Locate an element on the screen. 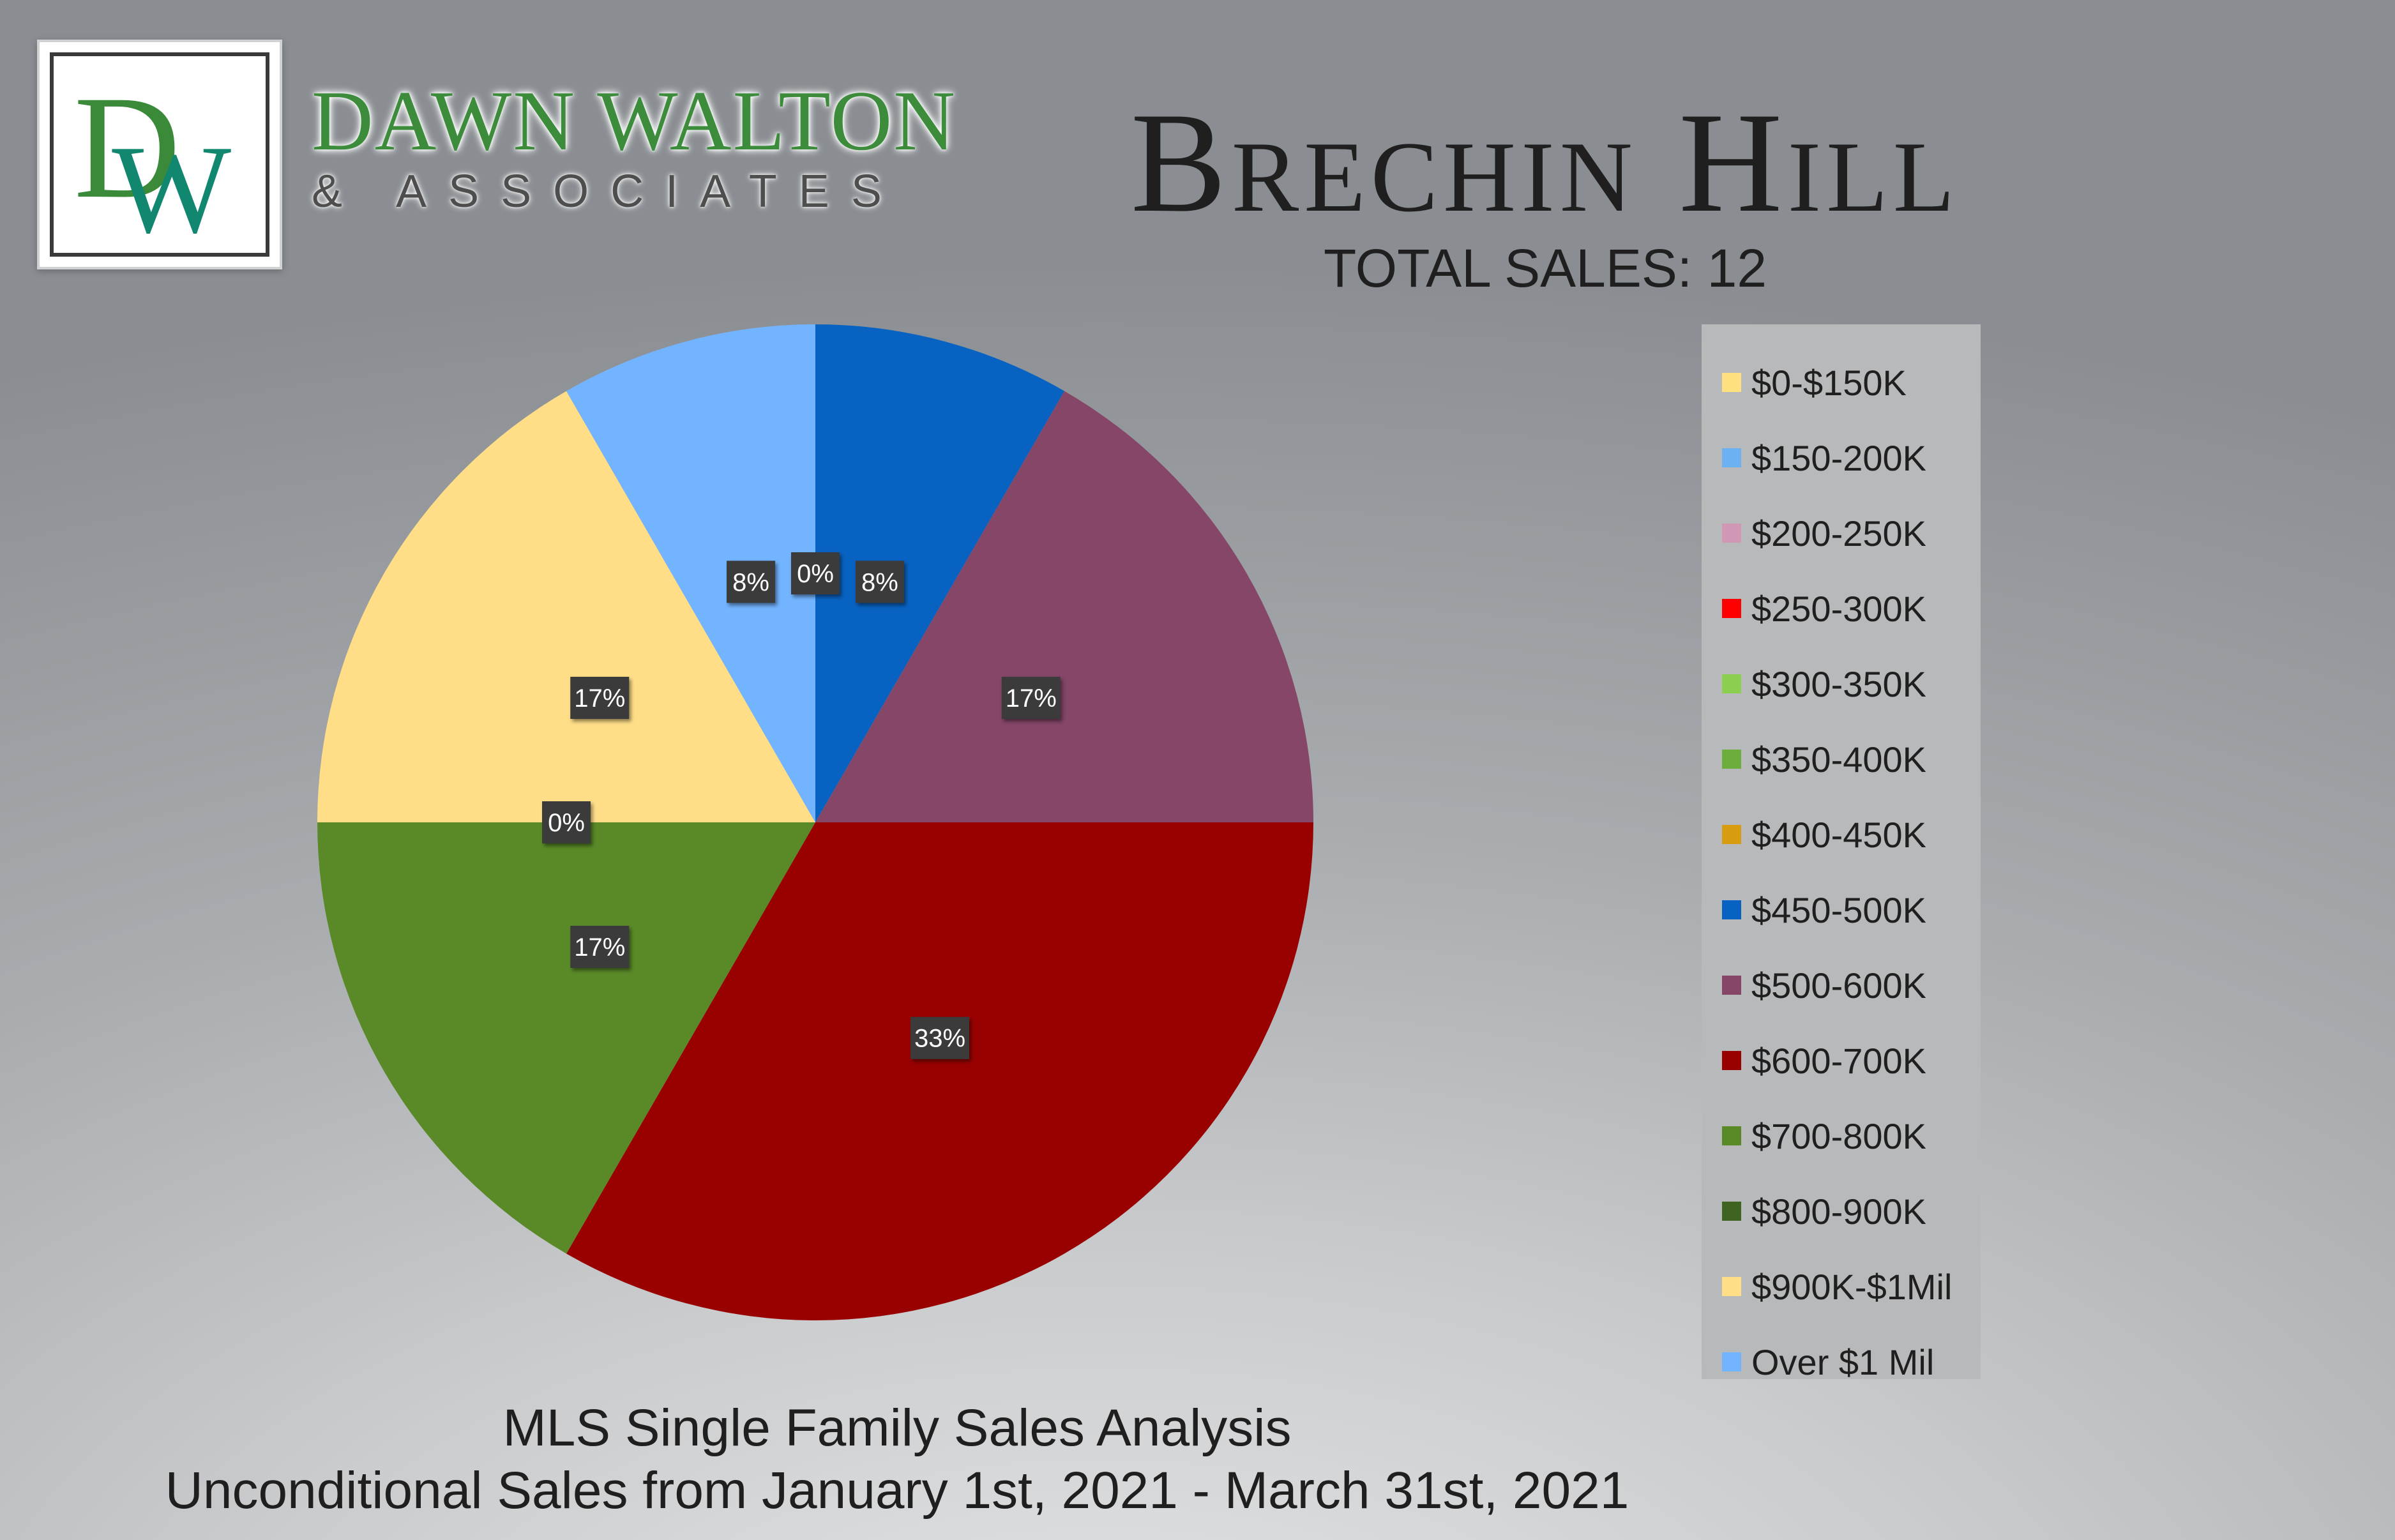 The image size is (2395, 1540). legend-item-200-250k: $200-250K is located at coordinates (1841, 533).